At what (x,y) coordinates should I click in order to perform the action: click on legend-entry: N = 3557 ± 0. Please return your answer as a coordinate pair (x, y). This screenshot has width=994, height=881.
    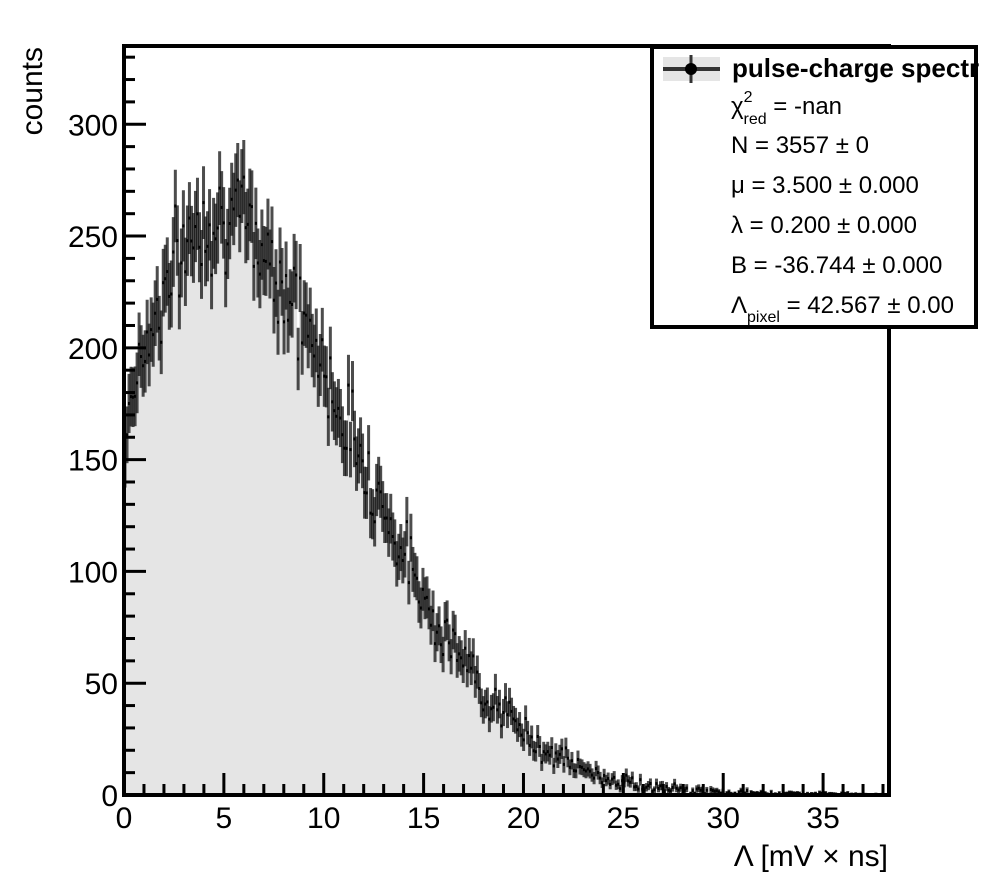
    Looking at the image, I should click on (800, 145).